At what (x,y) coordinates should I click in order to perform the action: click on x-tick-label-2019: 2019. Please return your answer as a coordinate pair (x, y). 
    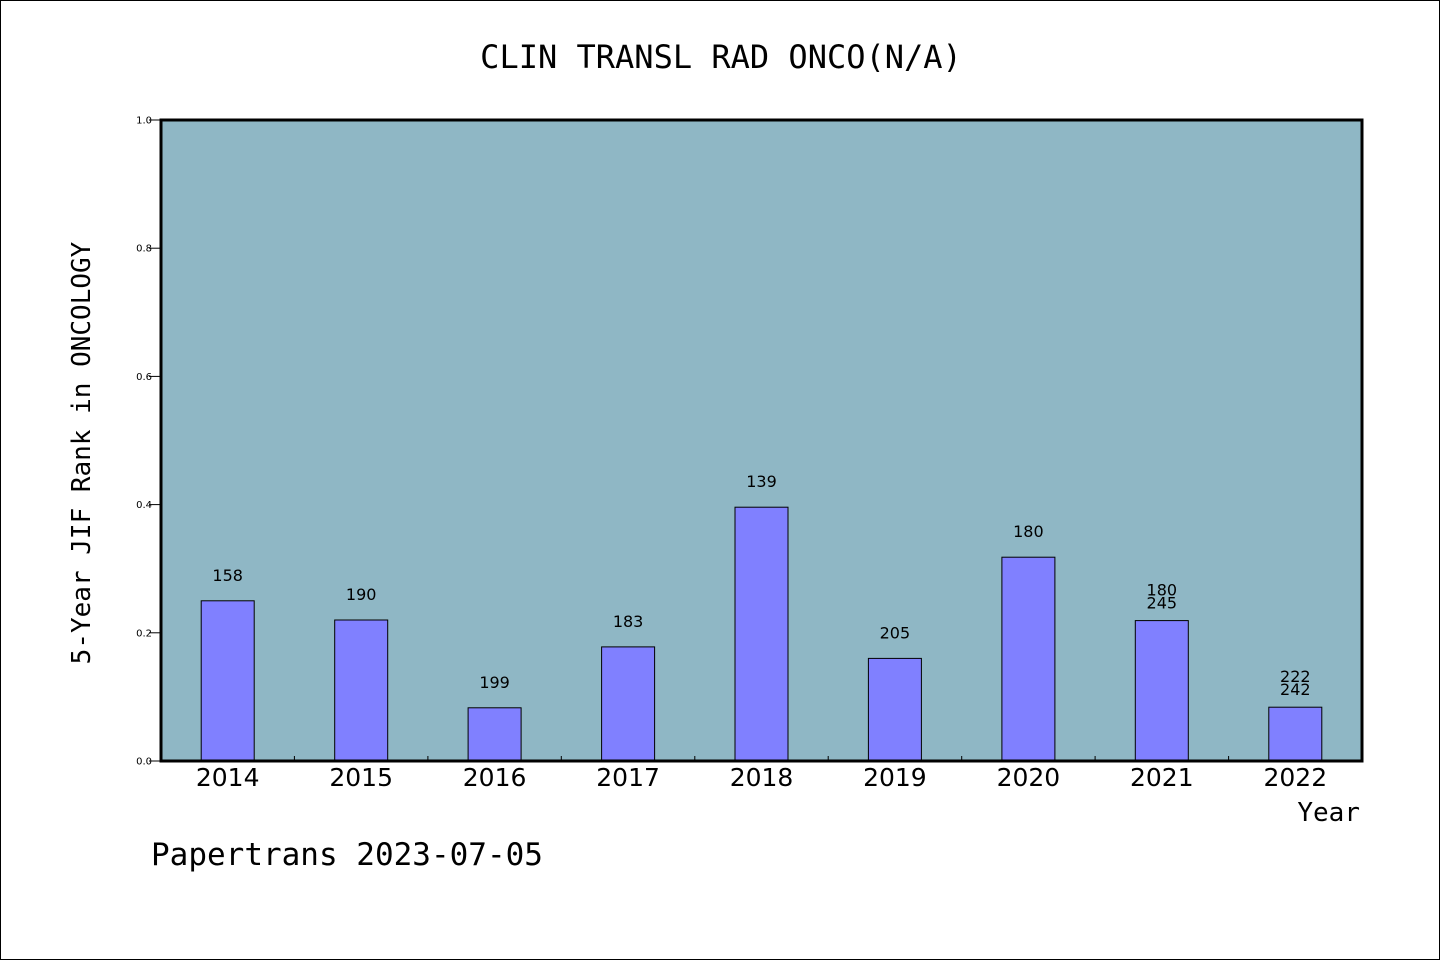
    Looking at the image, I should click on (895, 777).